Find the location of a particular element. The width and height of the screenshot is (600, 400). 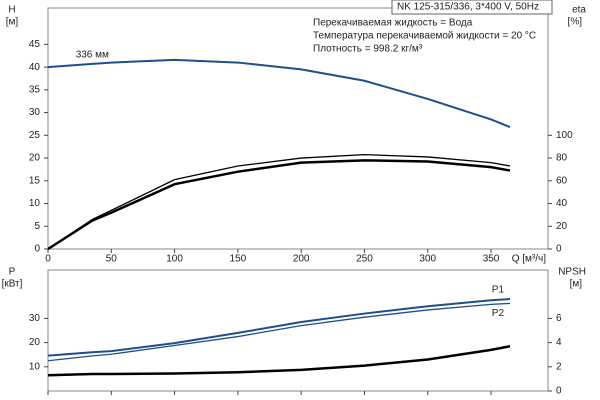

y-axis-label: H is located at coordinates (11, 10).